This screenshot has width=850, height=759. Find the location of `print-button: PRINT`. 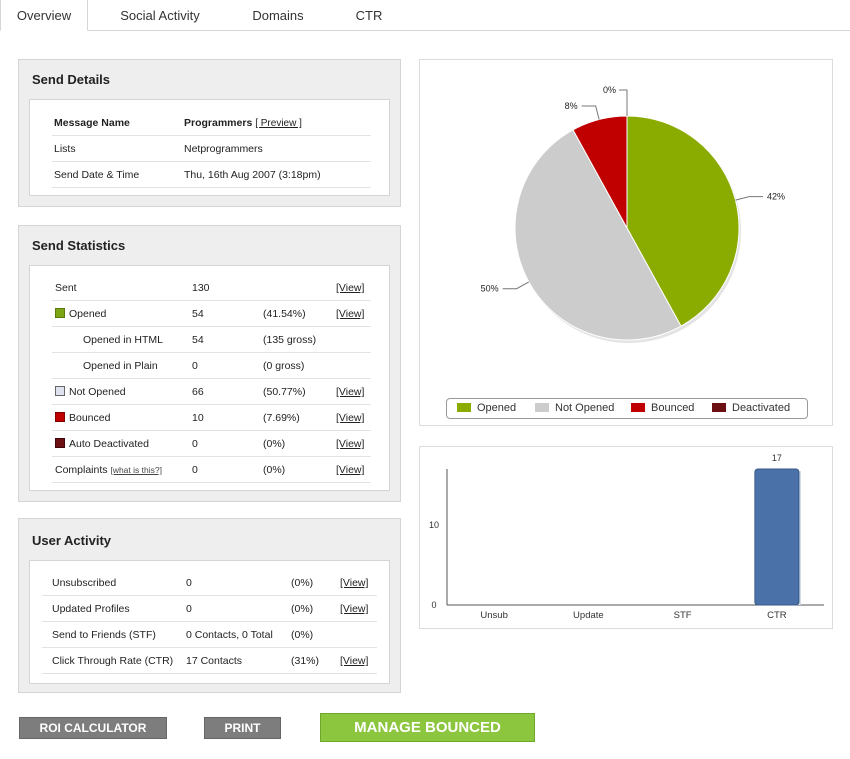

print-button: PRINT is located at coordinates (242, 728).